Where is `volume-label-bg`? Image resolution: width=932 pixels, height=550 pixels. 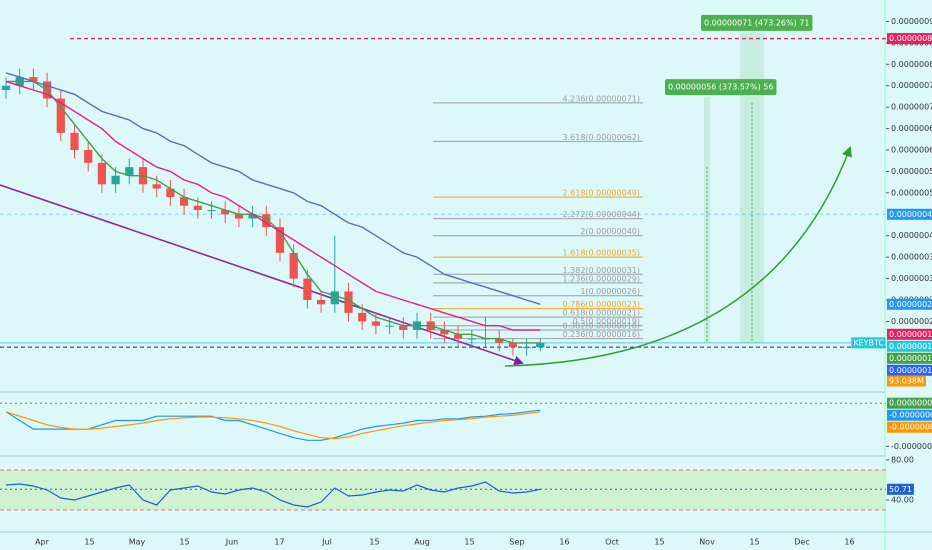 volume-label-bg is located at coordinates (906, 381).